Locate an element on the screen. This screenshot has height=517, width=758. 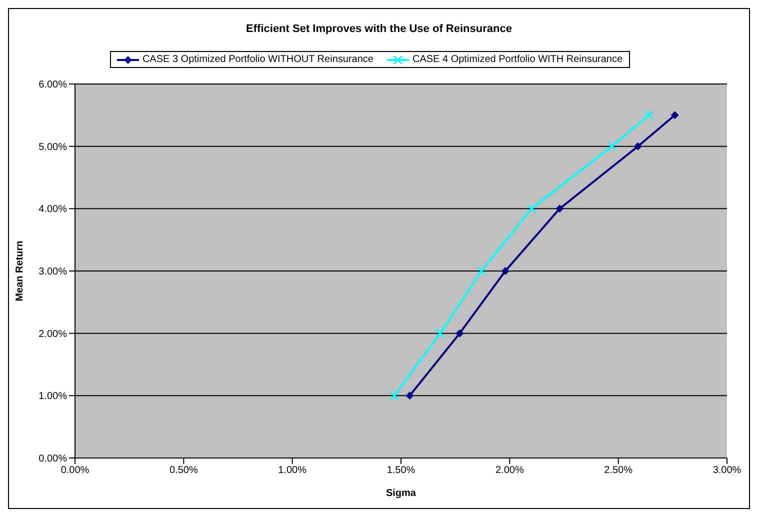
y-axis-title: Mean Return is located at coordinates (20, 271).